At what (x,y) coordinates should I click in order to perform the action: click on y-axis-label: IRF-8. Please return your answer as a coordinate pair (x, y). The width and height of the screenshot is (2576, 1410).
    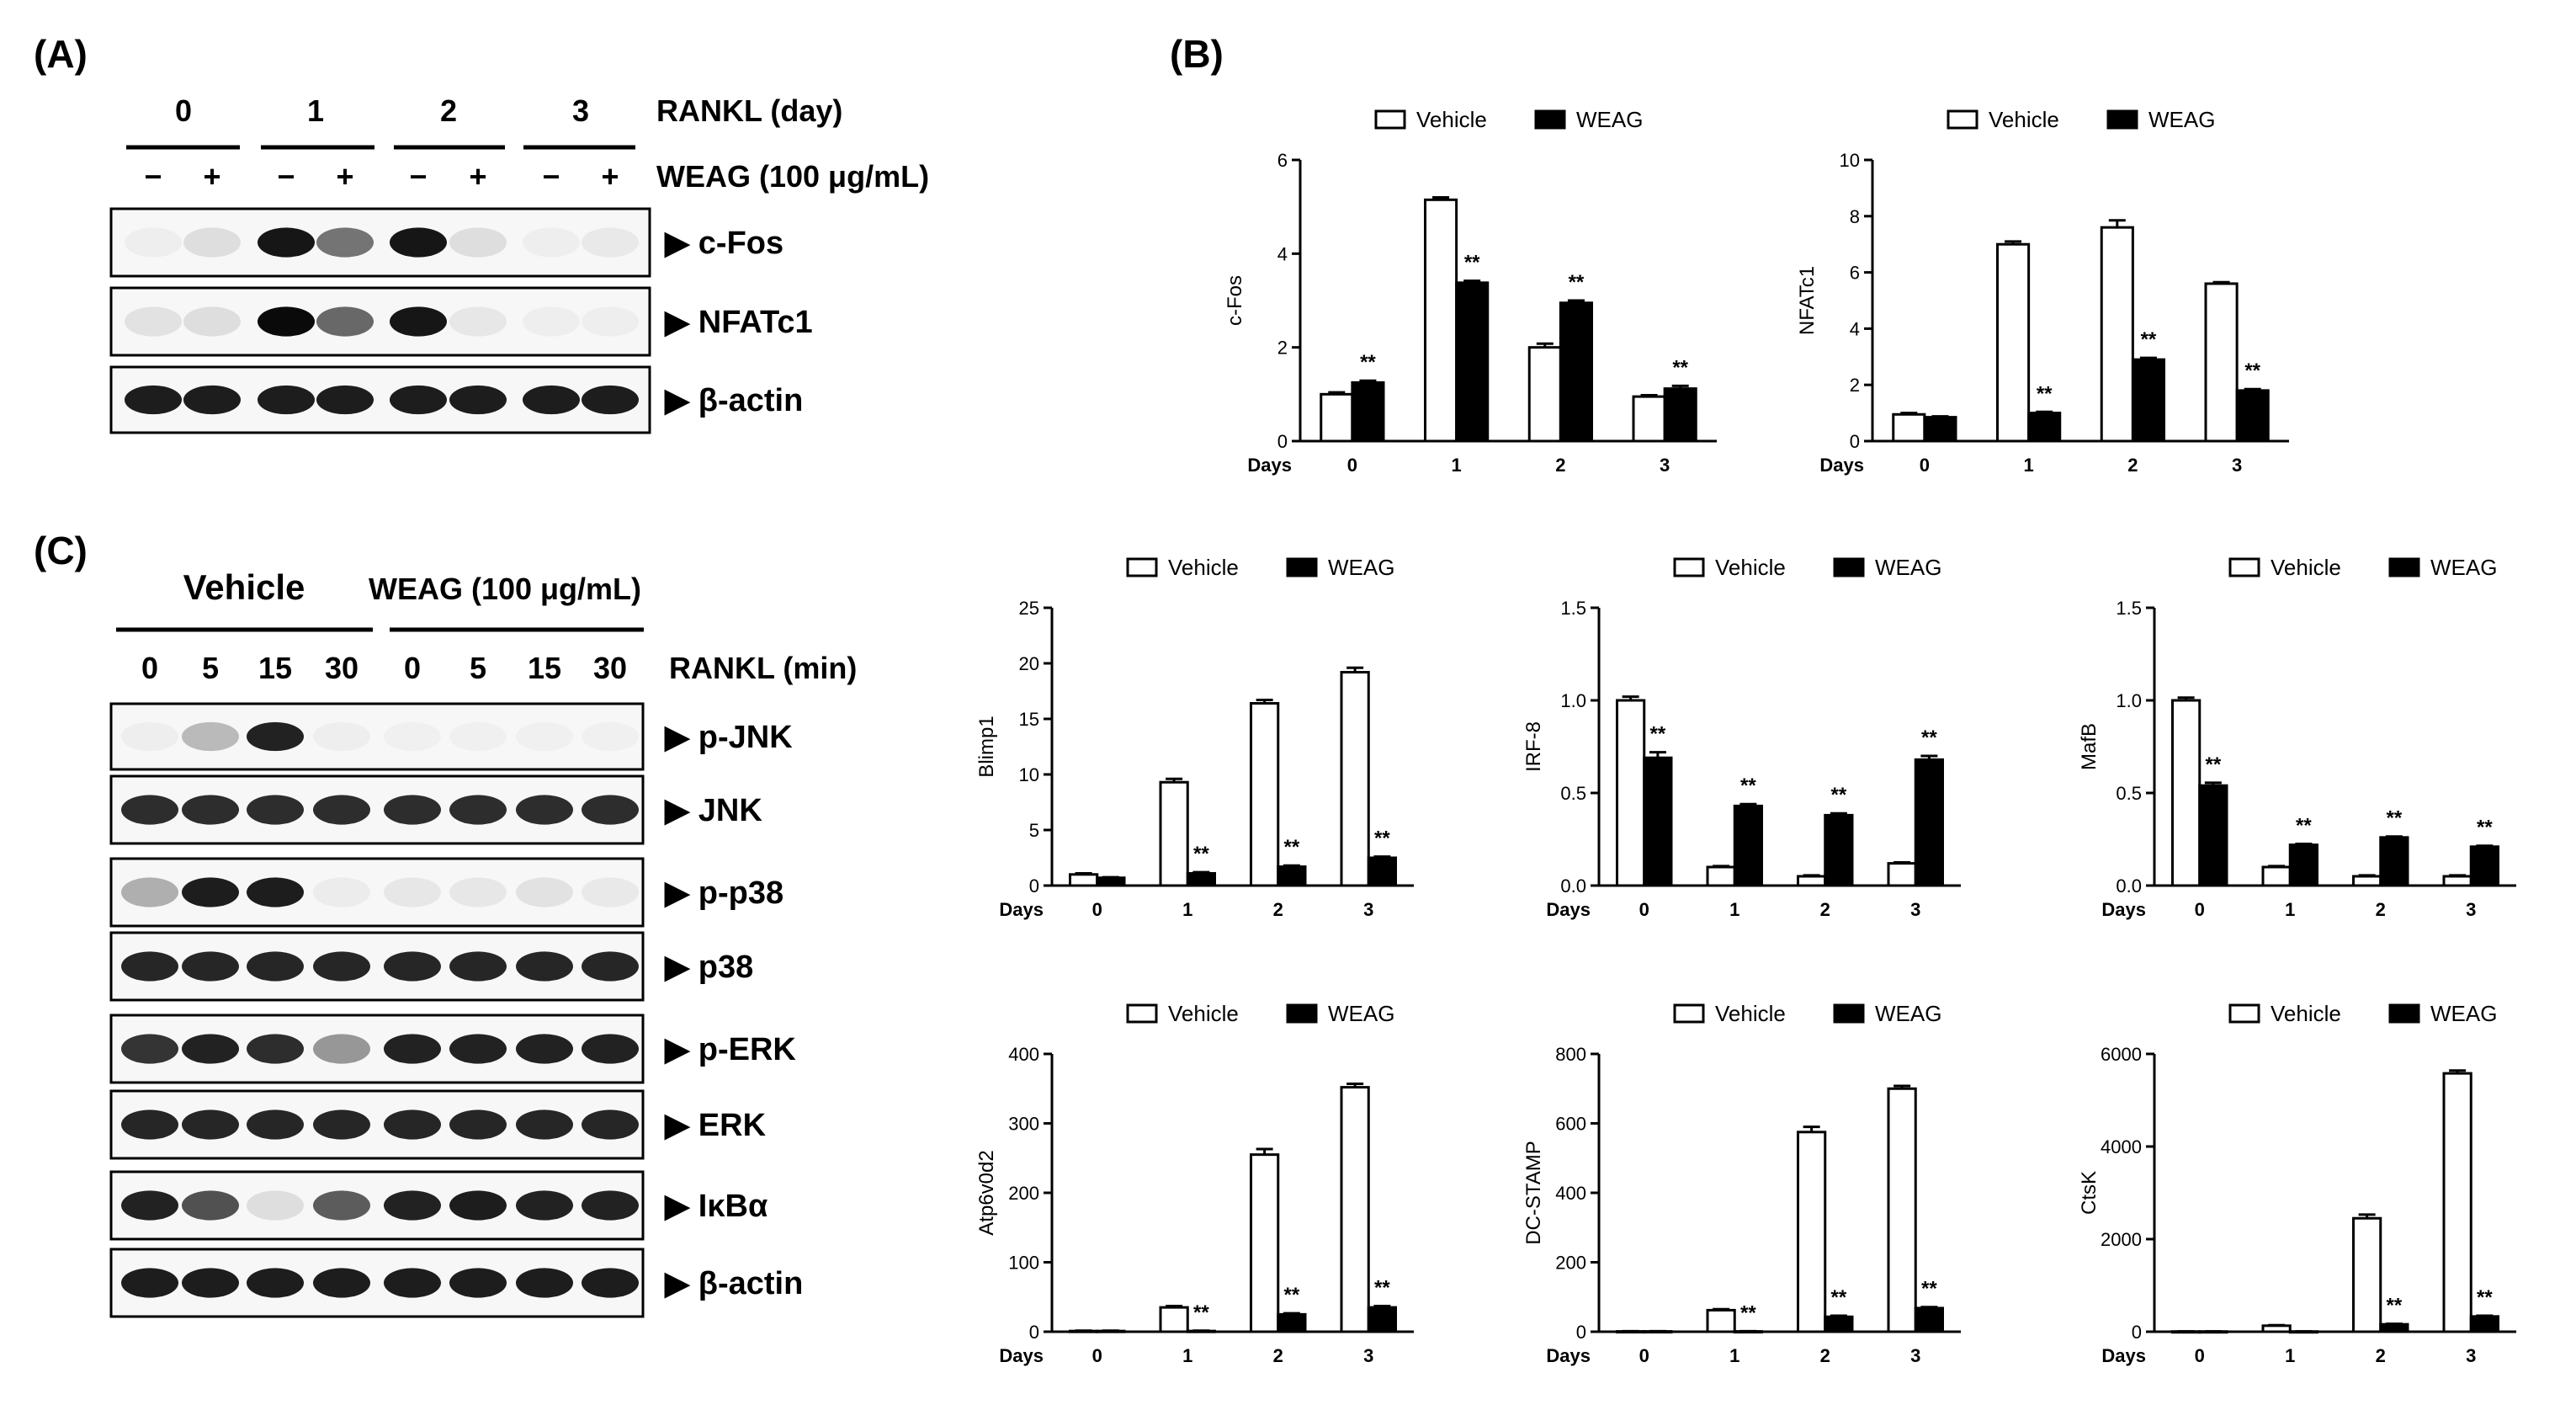
    Looking at the image, I should click on (1534, 747).